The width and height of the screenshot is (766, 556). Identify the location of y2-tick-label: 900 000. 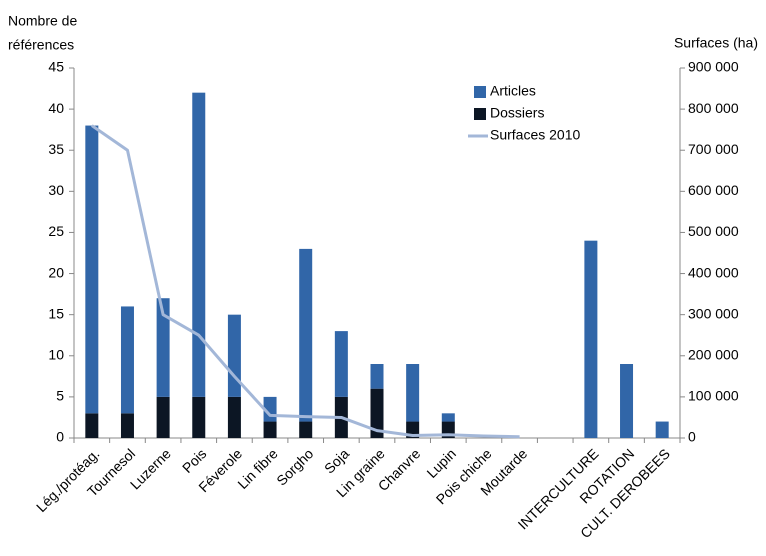
(713, 67).